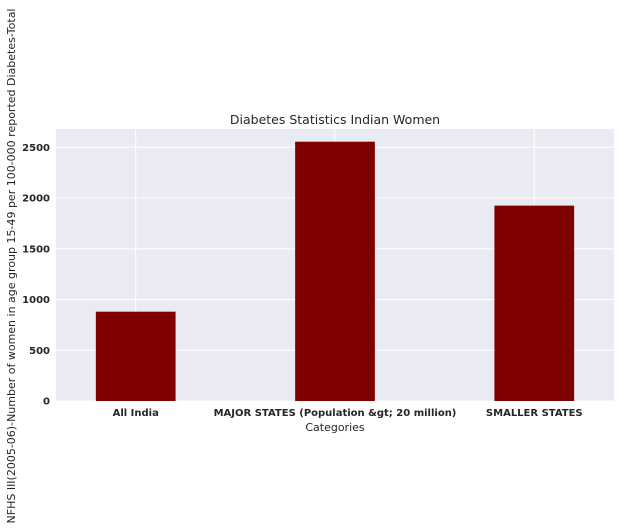 This screenshot has width=621, height=531. What do you see at coordinates (36, 199) in the screenshot?
I see `y-tick-label: 2000` at bounding box center [36, 199].